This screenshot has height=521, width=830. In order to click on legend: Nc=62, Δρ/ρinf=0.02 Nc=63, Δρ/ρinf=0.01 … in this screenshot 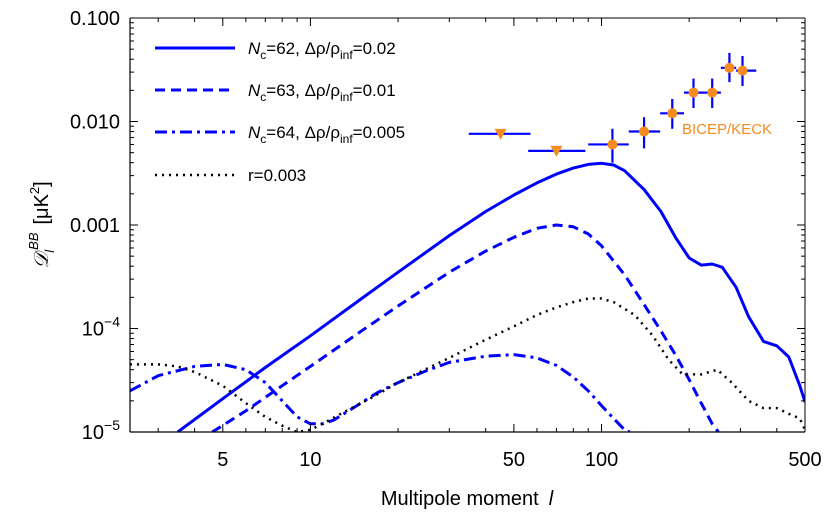, I will do `click(280, 112)`.